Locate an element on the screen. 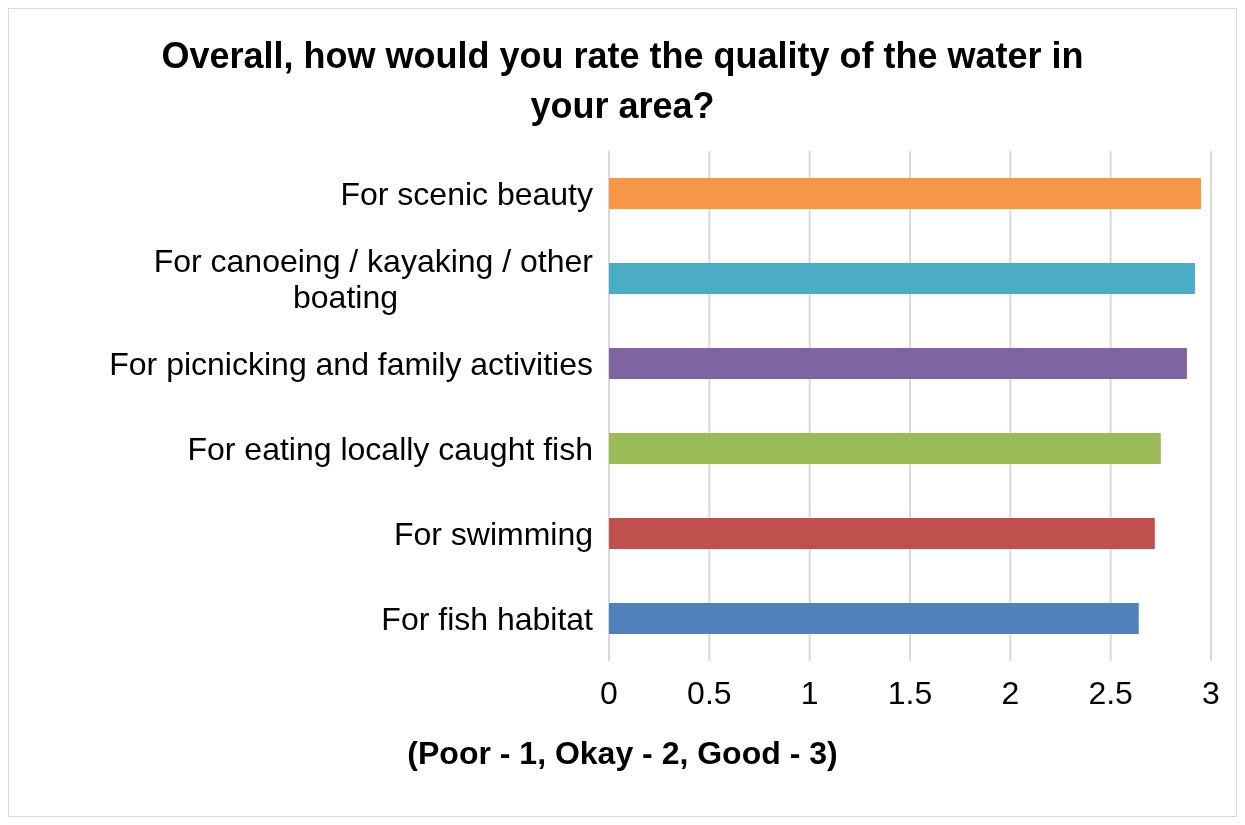 This screenshot has width=1245, height=825. x-tick-label: 1 is located at coordinates (809, 692).